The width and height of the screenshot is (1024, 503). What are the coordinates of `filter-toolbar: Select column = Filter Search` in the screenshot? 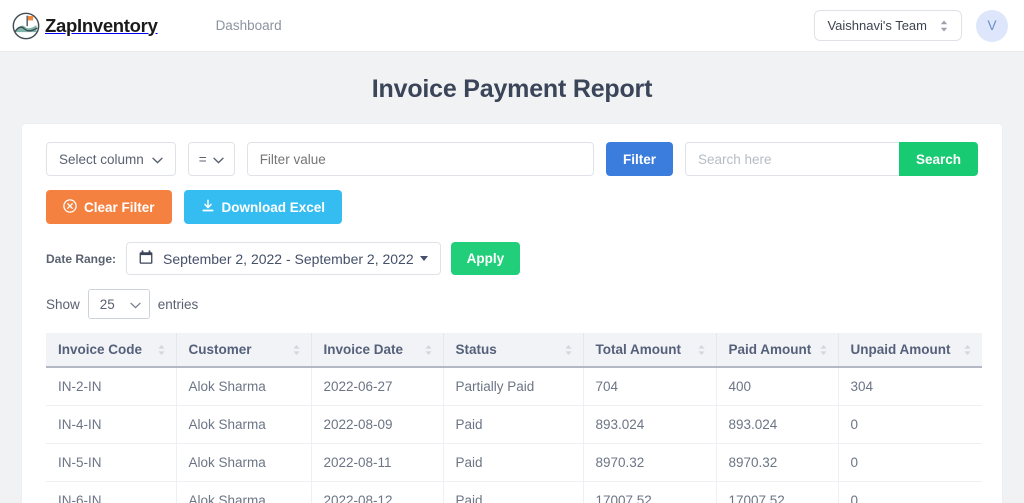 It's located at (512, 157).